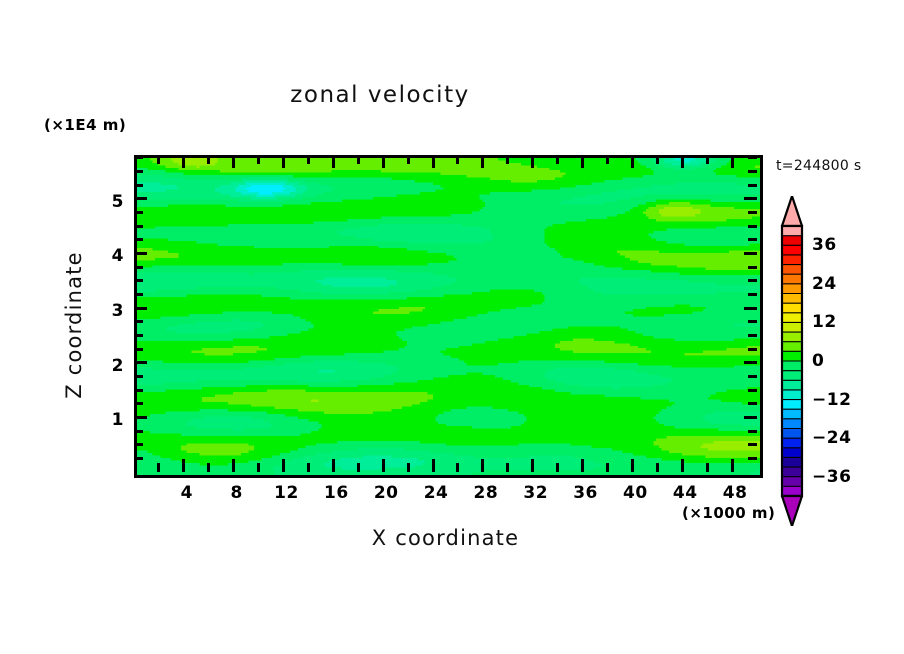  What do you see at coordinates (735, 493) in the screenshot?
I see `x-tick-label: 48` at bounding box center [735, 493].